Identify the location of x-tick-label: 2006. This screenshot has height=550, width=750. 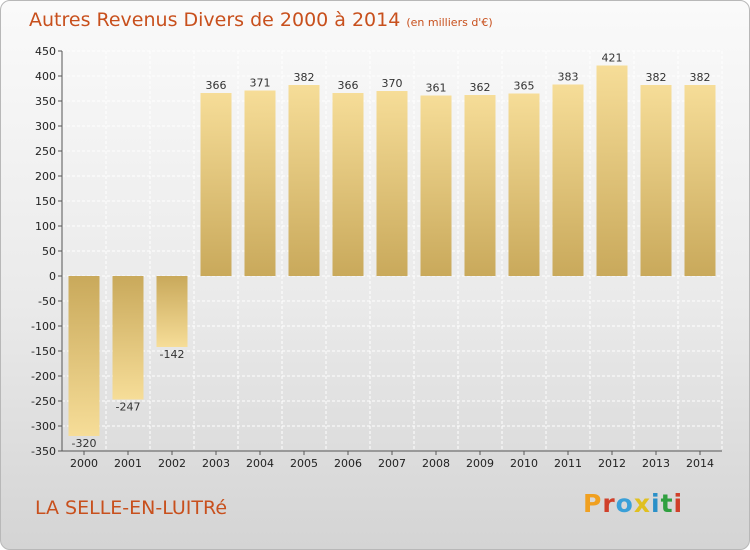
(348, 463).